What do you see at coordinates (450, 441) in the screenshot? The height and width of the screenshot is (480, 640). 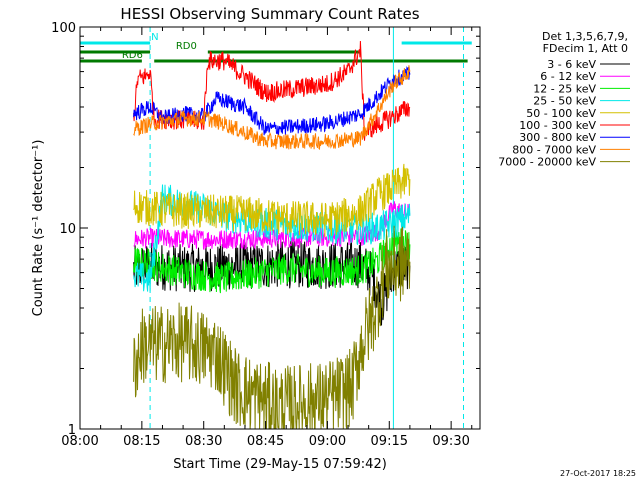 I see `x-tick-label: 09:30` at bounding box center [450, 441].